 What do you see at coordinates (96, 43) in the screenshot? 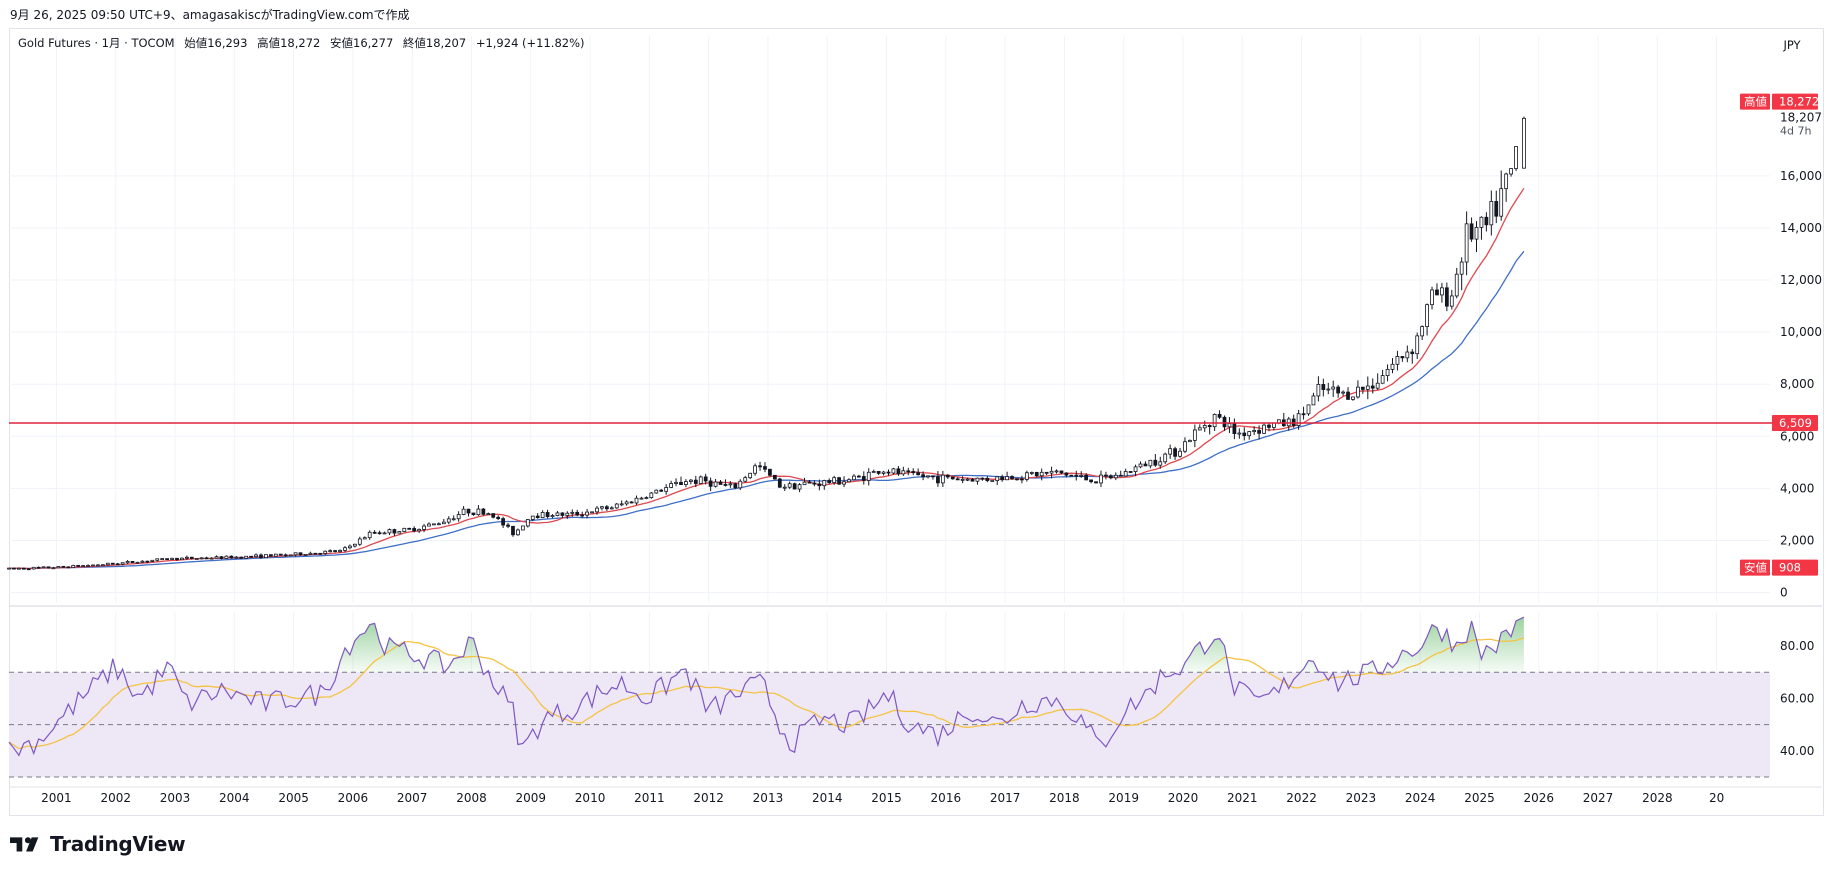
I see `symbol-name: Gold Futures · 1月 · TOCOM` at bounding box center [96, 43].